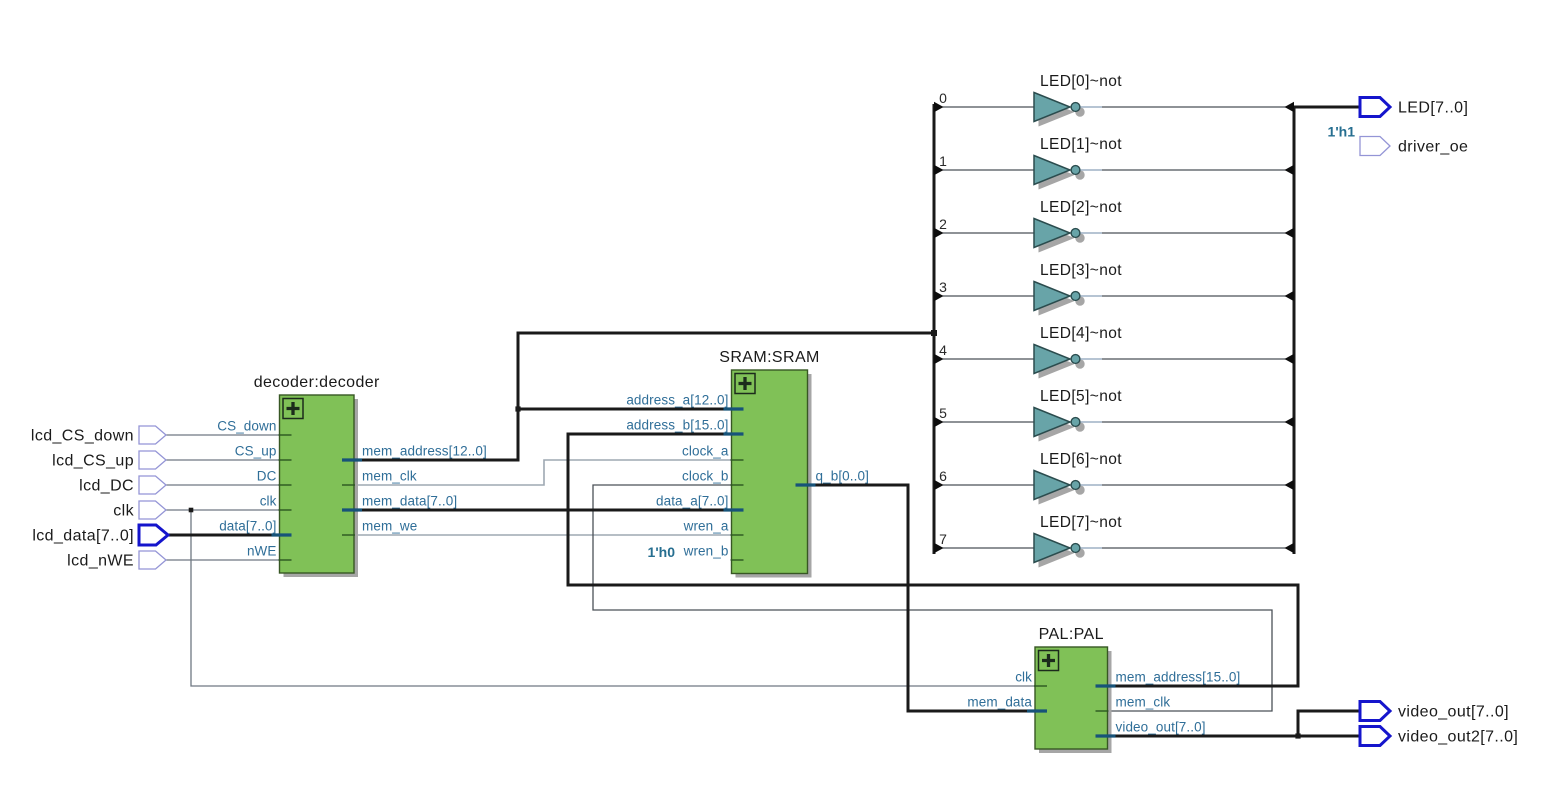 Image resolution: width=1560 pixels, height=806 pixels. Describe the element at coordinates (262, 551) in the screenshot. I see `svg-text: nWE` at that location.